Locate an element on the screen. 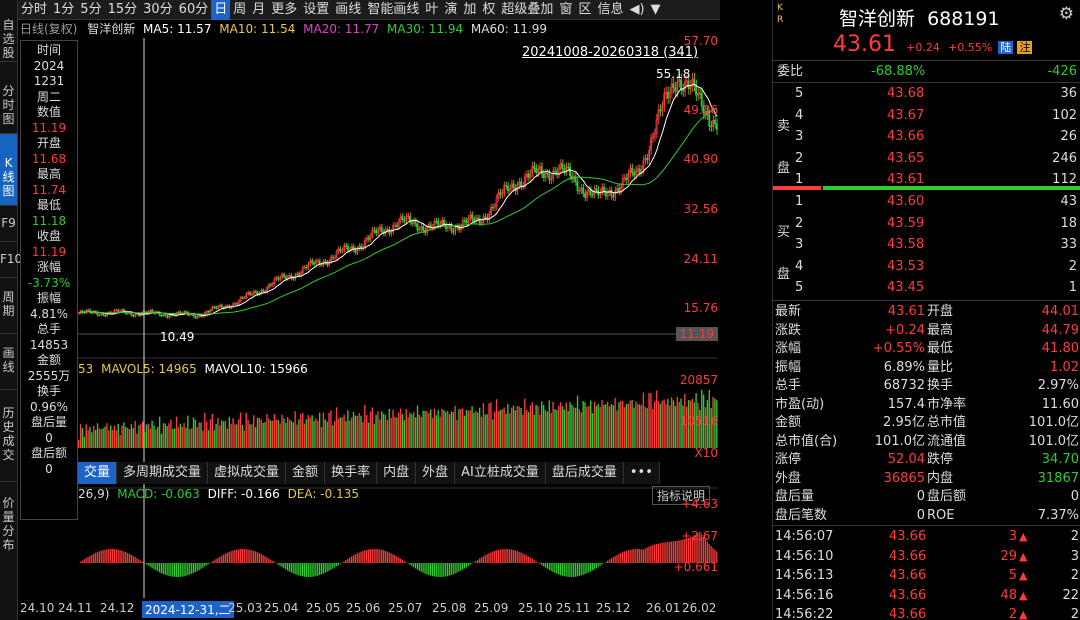 The height and width of the screenshot is (620, 1080). tab-outer: 外盘 is located at coordinates (436, 473).